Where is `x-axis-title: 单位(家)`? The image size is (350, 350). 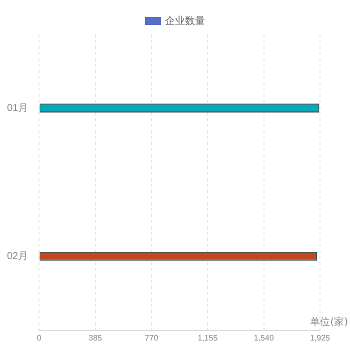 x-axis-title: 单位(家) is located at coordinates (329, 322).